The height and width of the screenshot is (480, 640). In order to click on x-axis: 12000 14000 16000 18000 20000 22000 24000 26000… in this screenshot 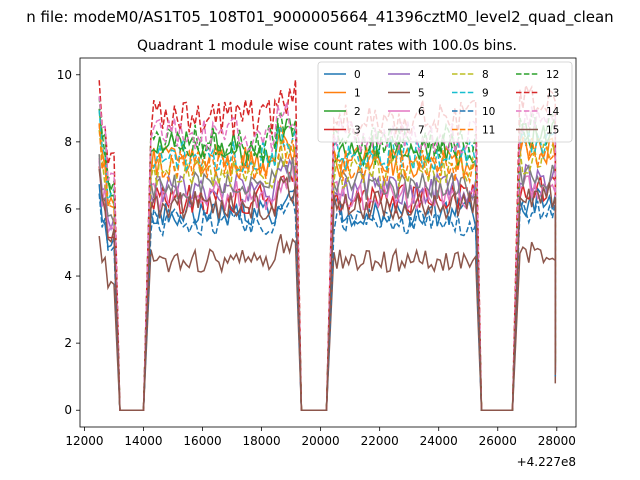, I will do `click(320, 437)`.